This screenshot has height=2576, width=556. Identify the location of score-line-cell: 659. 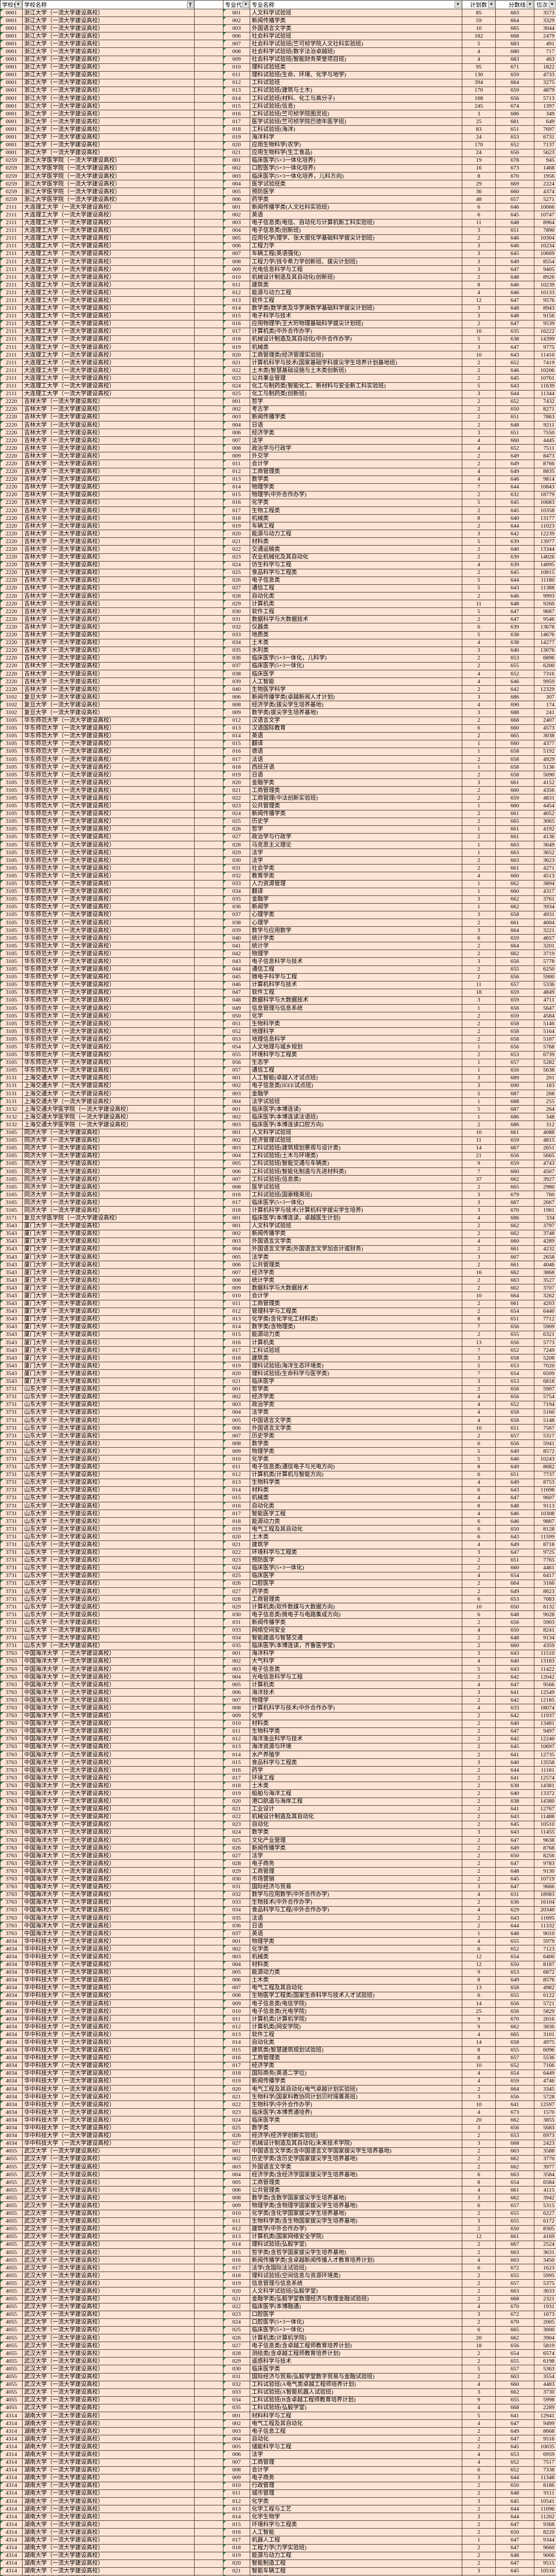
(514, 1000).